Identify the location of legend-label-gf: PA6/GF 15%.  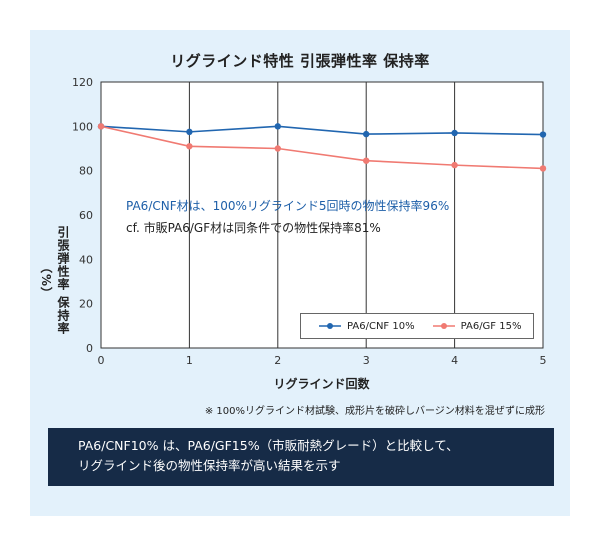
(491, 326).